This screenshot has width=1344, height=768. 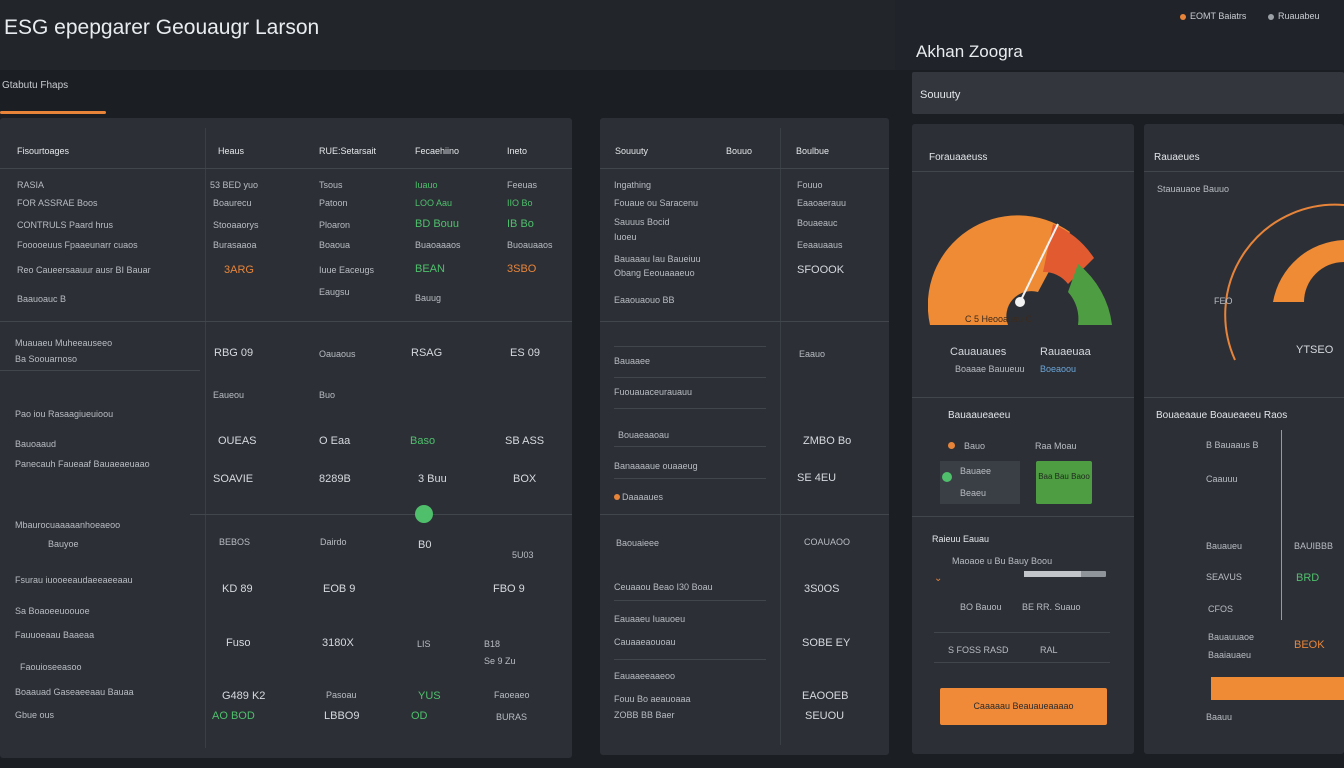 I want to click on cell: BOX, so click(x=525, y=479).